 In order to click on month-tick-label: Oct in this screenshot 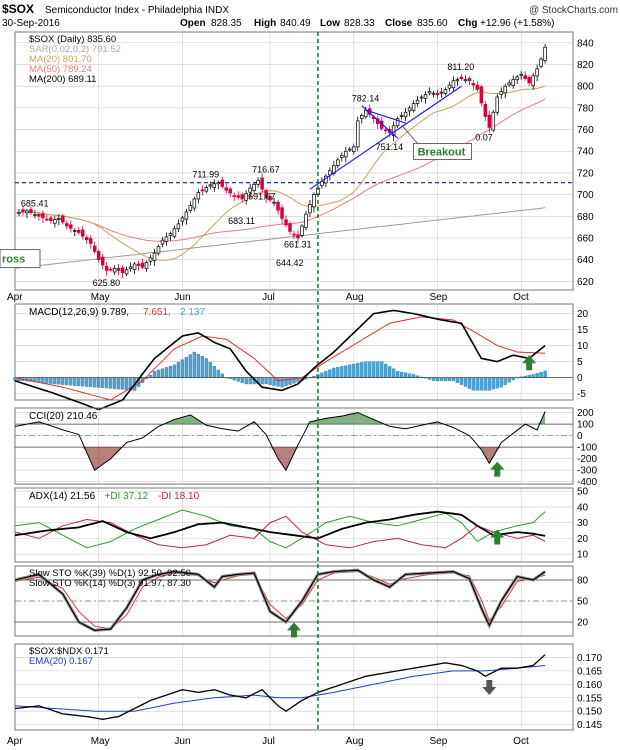, I will do `click(521, 741)`.